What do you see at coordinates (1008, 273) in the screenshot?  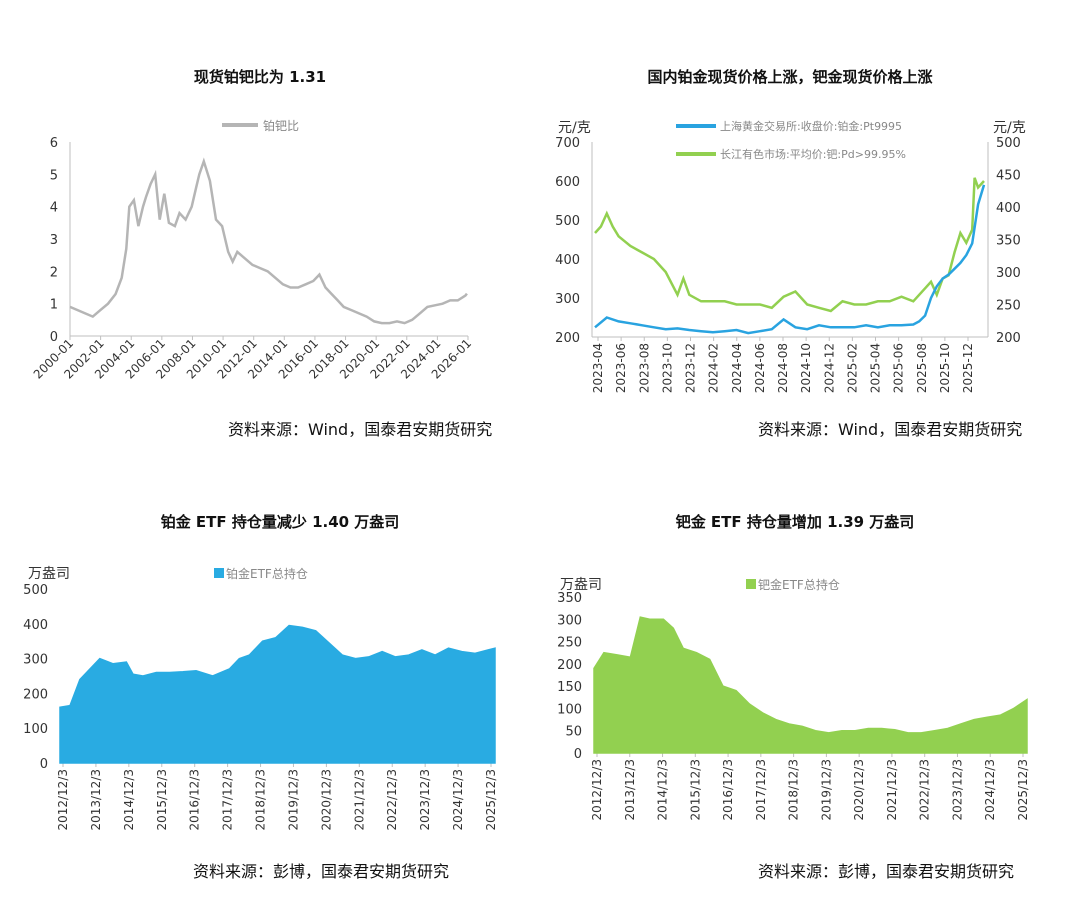 I see `y-right-tick-label: 300` at bounding box center [1008, 273].